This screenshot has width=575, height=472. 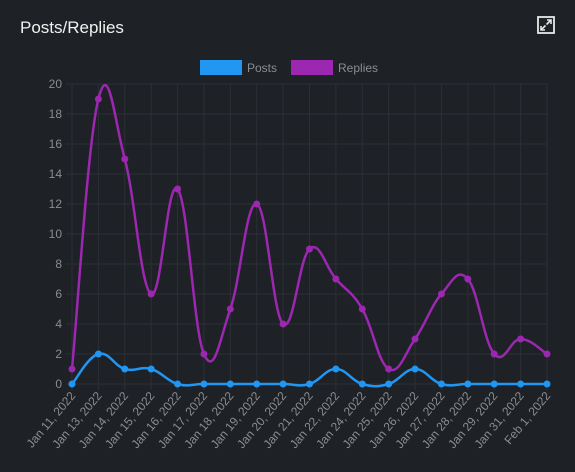 What do you see at coordinates (56, 84) in the screenshot?
I see `y-tick-label: 20` at bounding box center [56, 84].